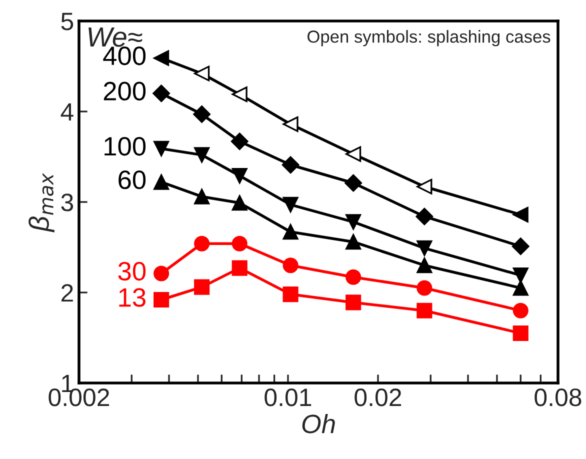 The height and width of the screenshot is (459, 586). I want to click on x-tick-label: 0.02, so click(378, 397).